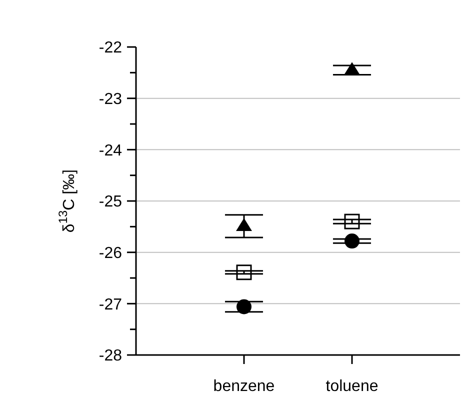  Describe the element at coordinates (110, 253) in the screenshot. I see `y-tick-label: -26` at that location.